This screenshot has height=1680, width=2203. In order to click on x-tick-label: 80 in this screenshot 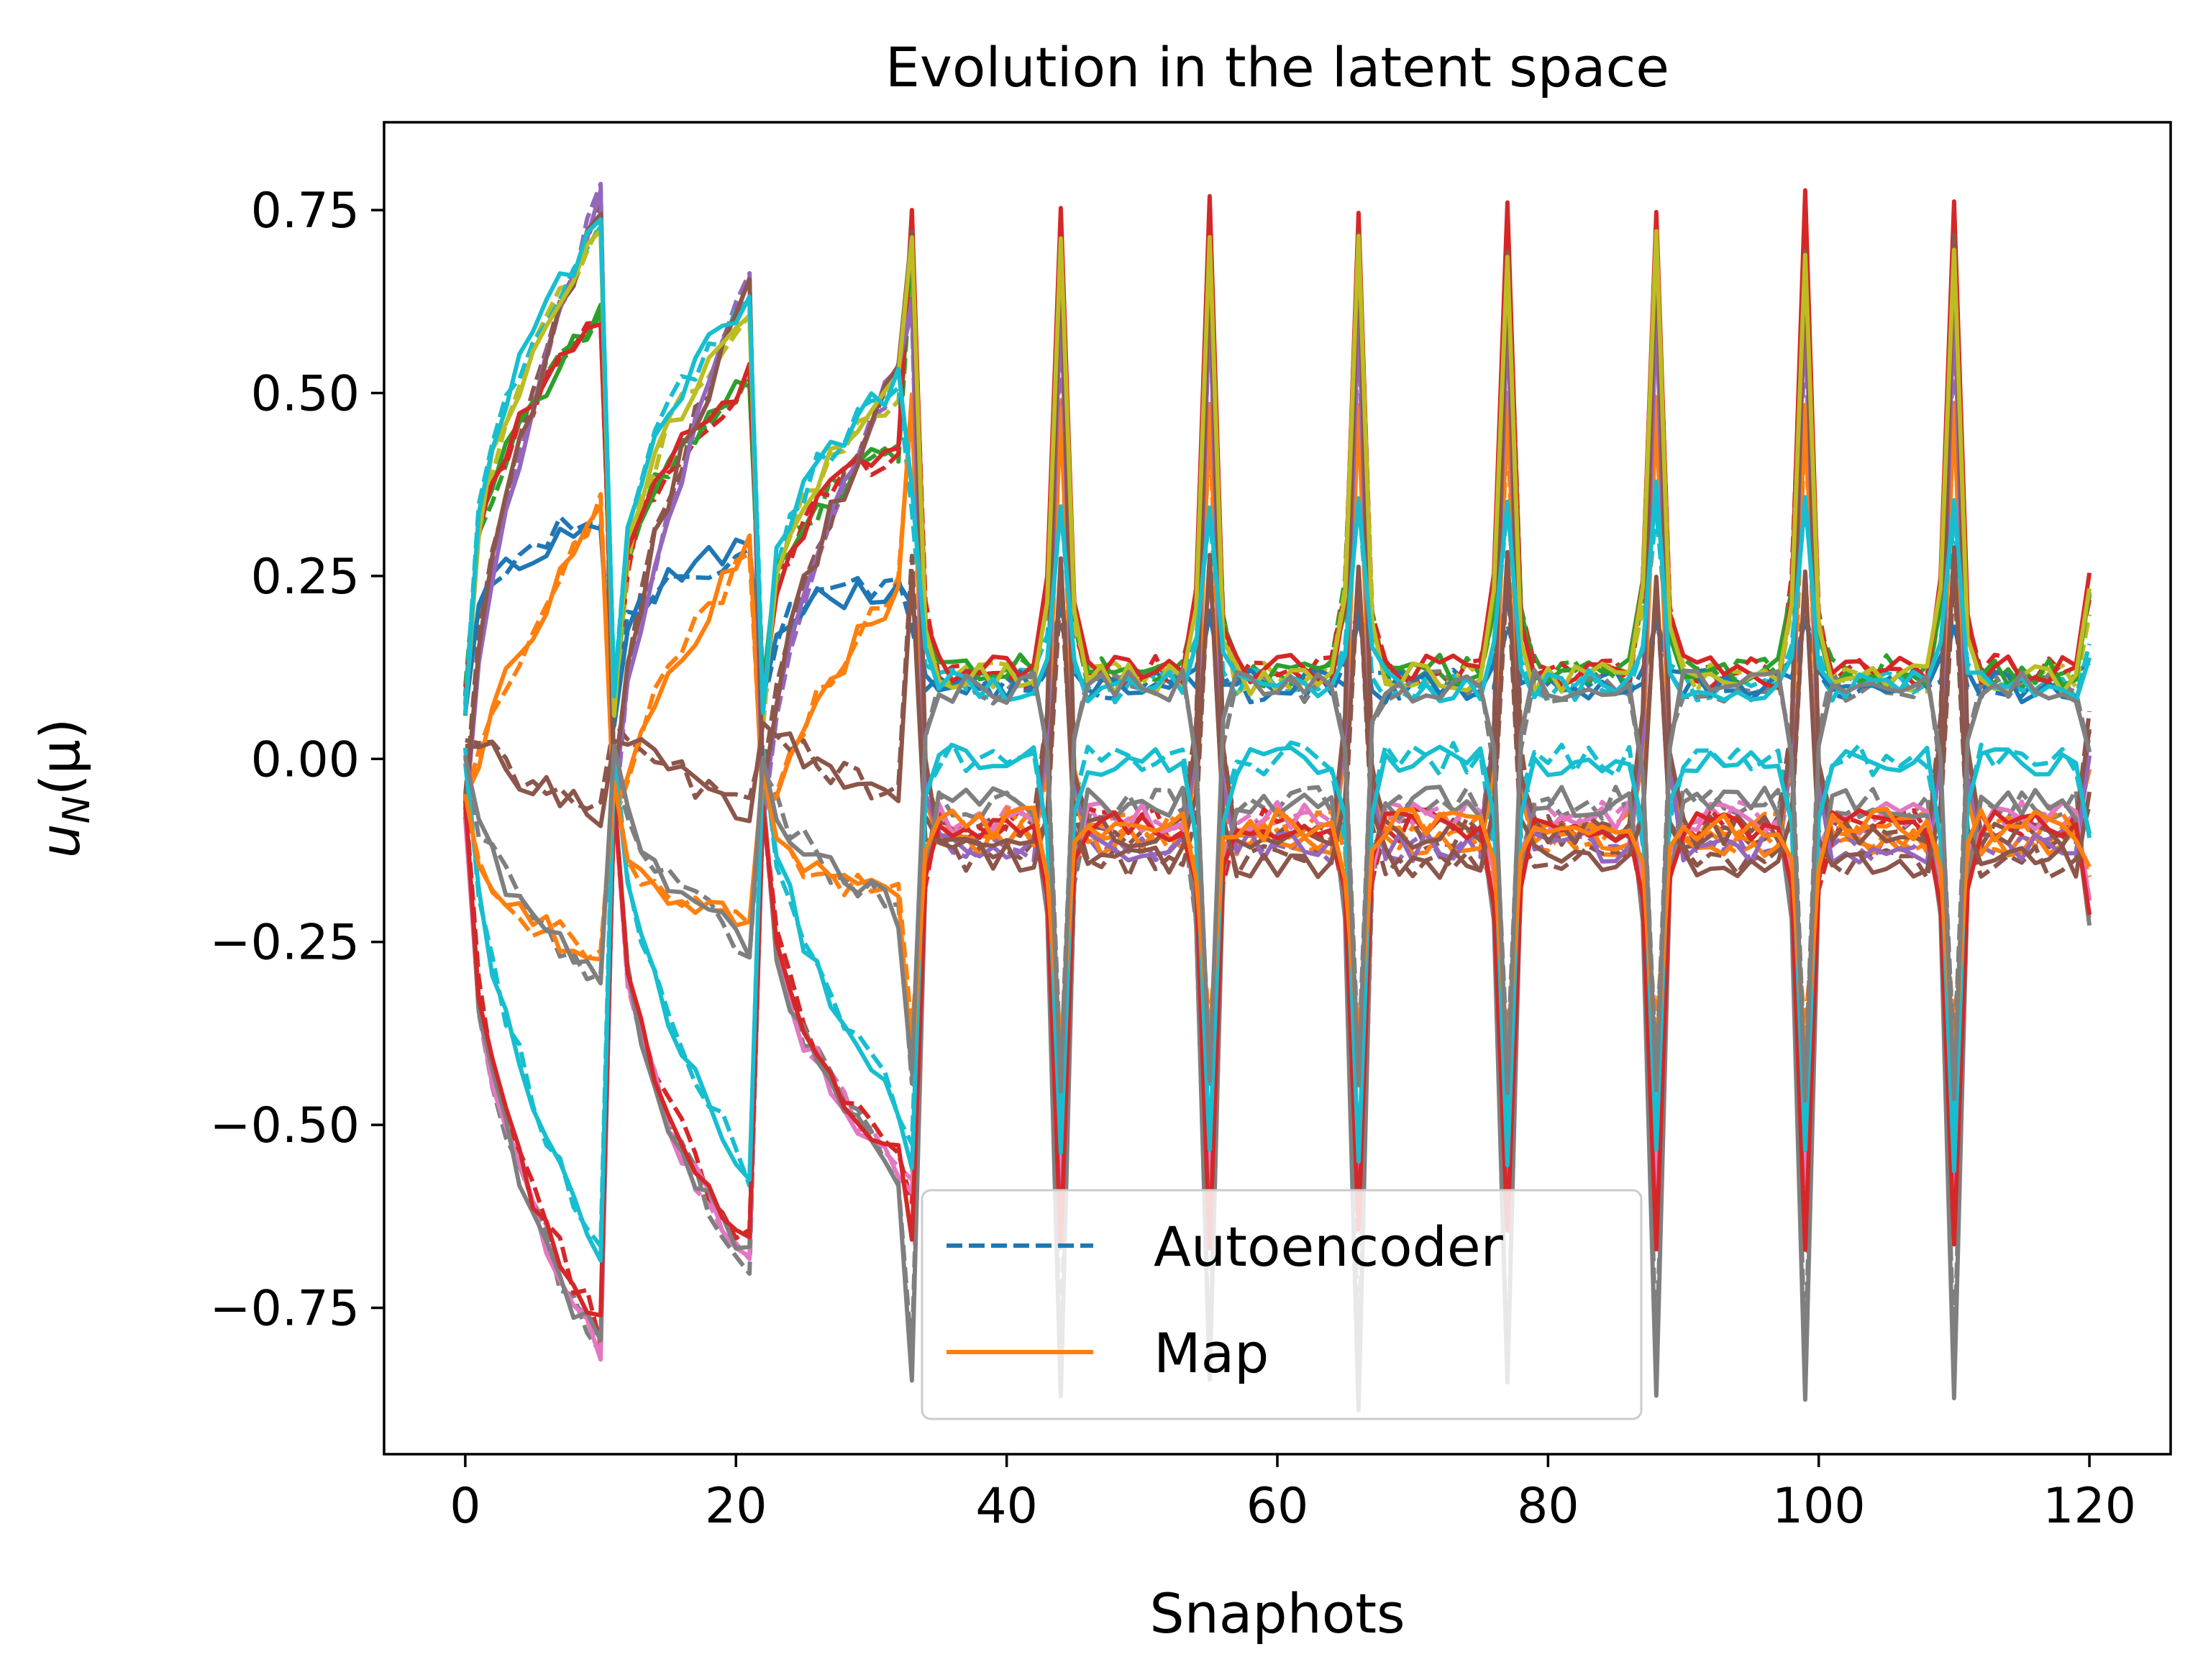, I will do `click(1548, 1506)`.